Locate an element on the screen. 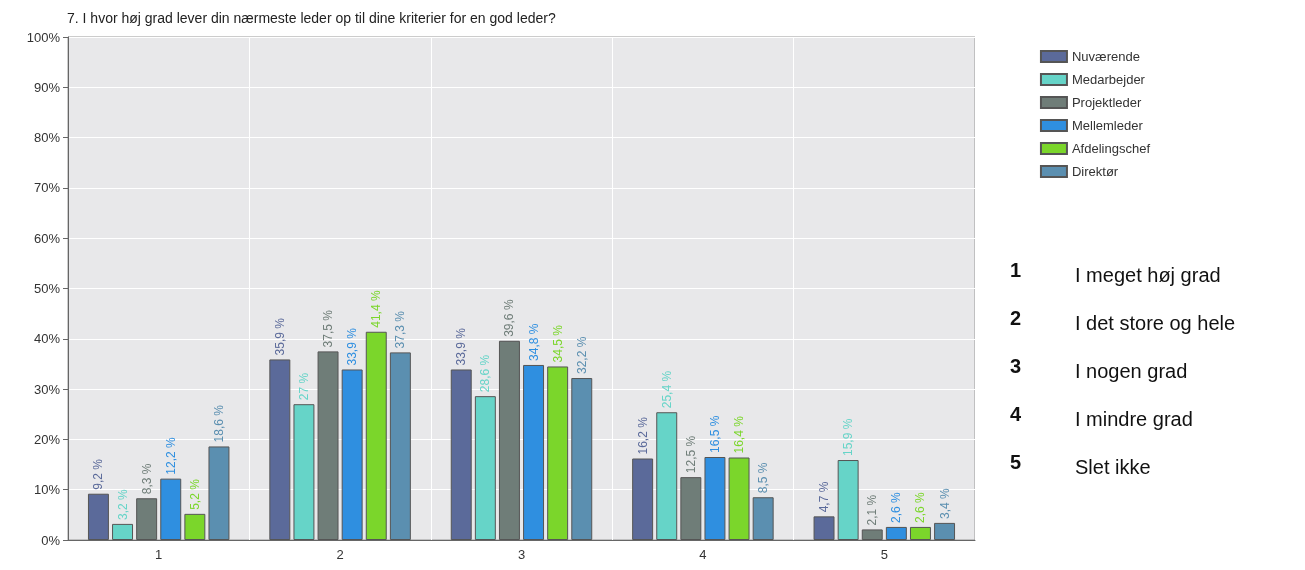  data-label: 37,3 % is located at coordinates (400, 329).